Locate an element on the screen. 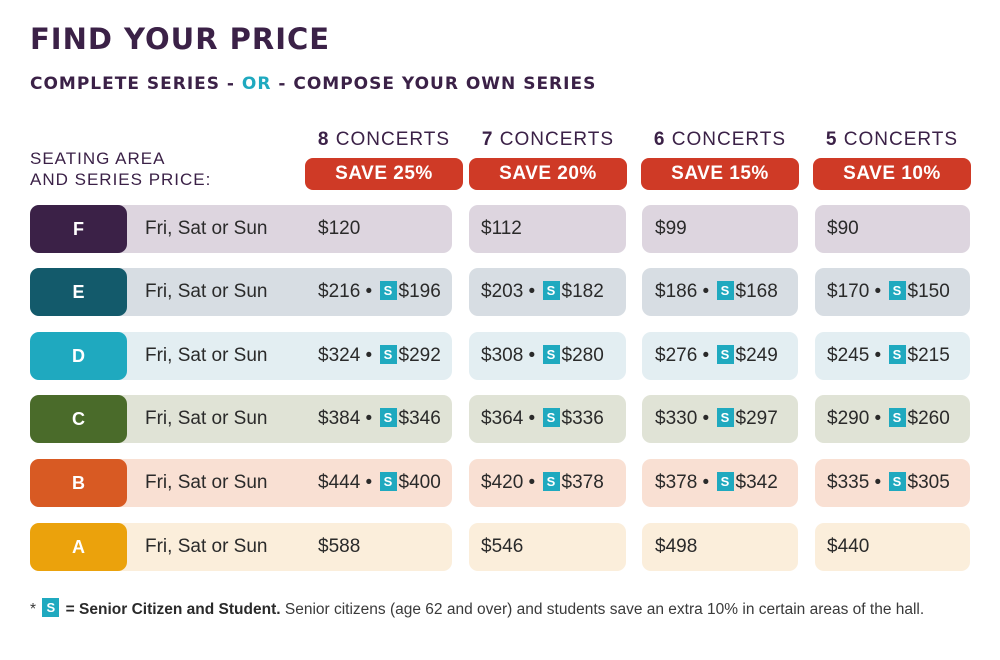 This screenshot has height=660, width=1000. full-price: $444 is located at coordinates (339, 482).